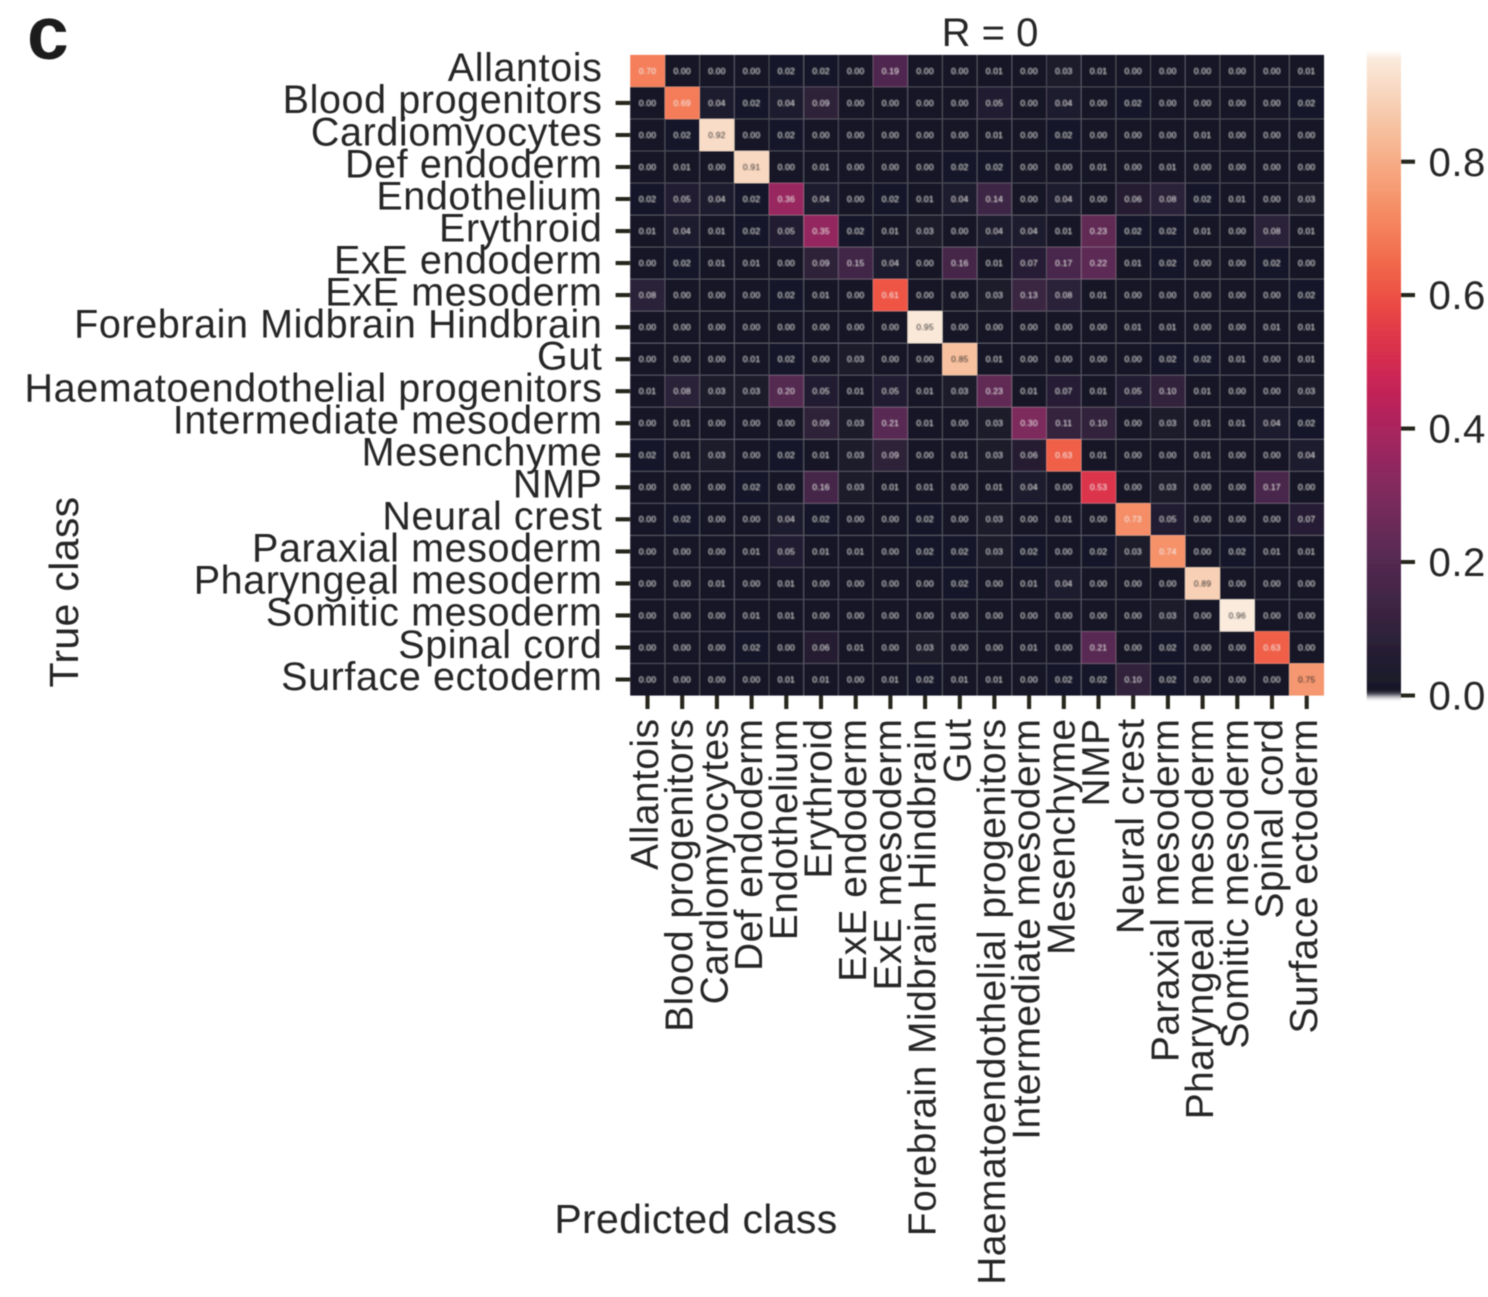 This screenshot has width=1488, height=1297. What do you see at coordinates (1063, 423) in the screenshot?
I see `svg-text: 0.11` at bounding box center [1063, 423].